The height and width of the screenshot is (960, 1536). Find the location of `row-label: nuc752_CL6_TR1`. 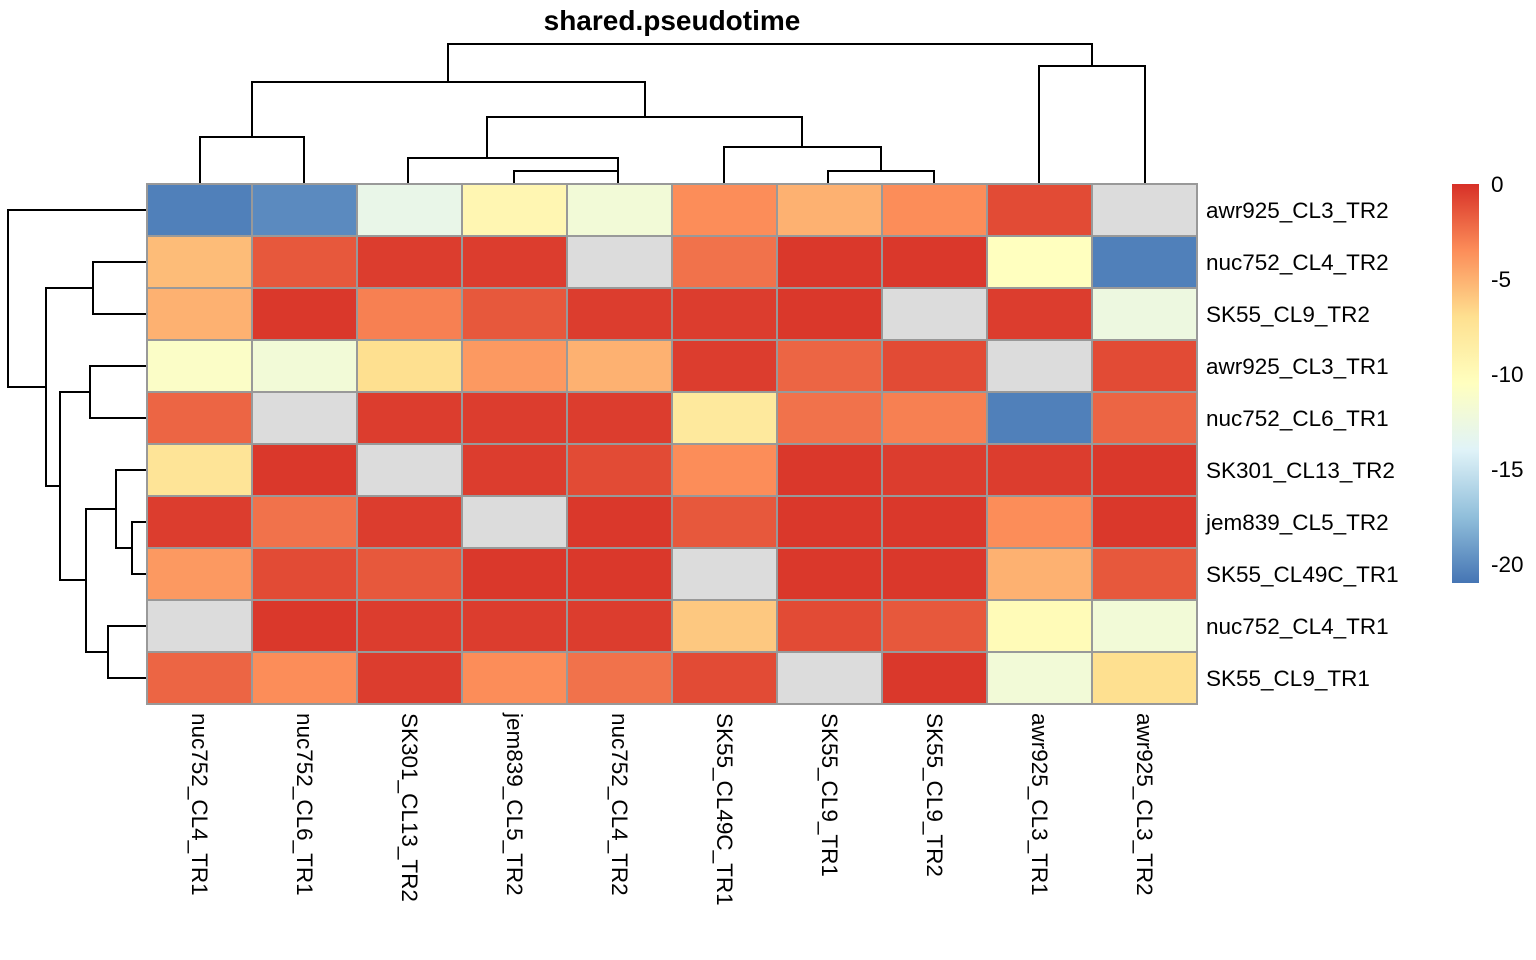

row-label: nuc752_CL6_TR1 is located at coordinates (1297, 418).